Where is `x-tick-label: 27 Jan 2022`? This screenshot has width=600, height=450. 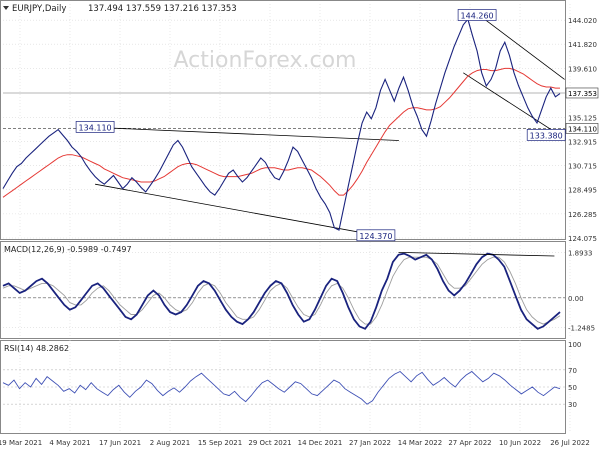 x-tick-label: 27 Jan 2022 is located at coordinates (370, 443).